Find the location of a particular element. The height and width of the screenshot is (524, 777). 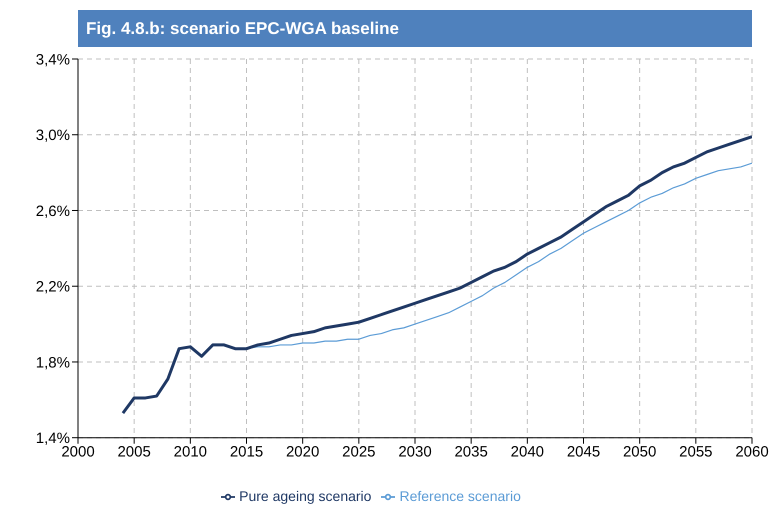

chart-title: Fig. 4.8.b: scenario EPC-WGA baseline is located at coordinates (415, 28).